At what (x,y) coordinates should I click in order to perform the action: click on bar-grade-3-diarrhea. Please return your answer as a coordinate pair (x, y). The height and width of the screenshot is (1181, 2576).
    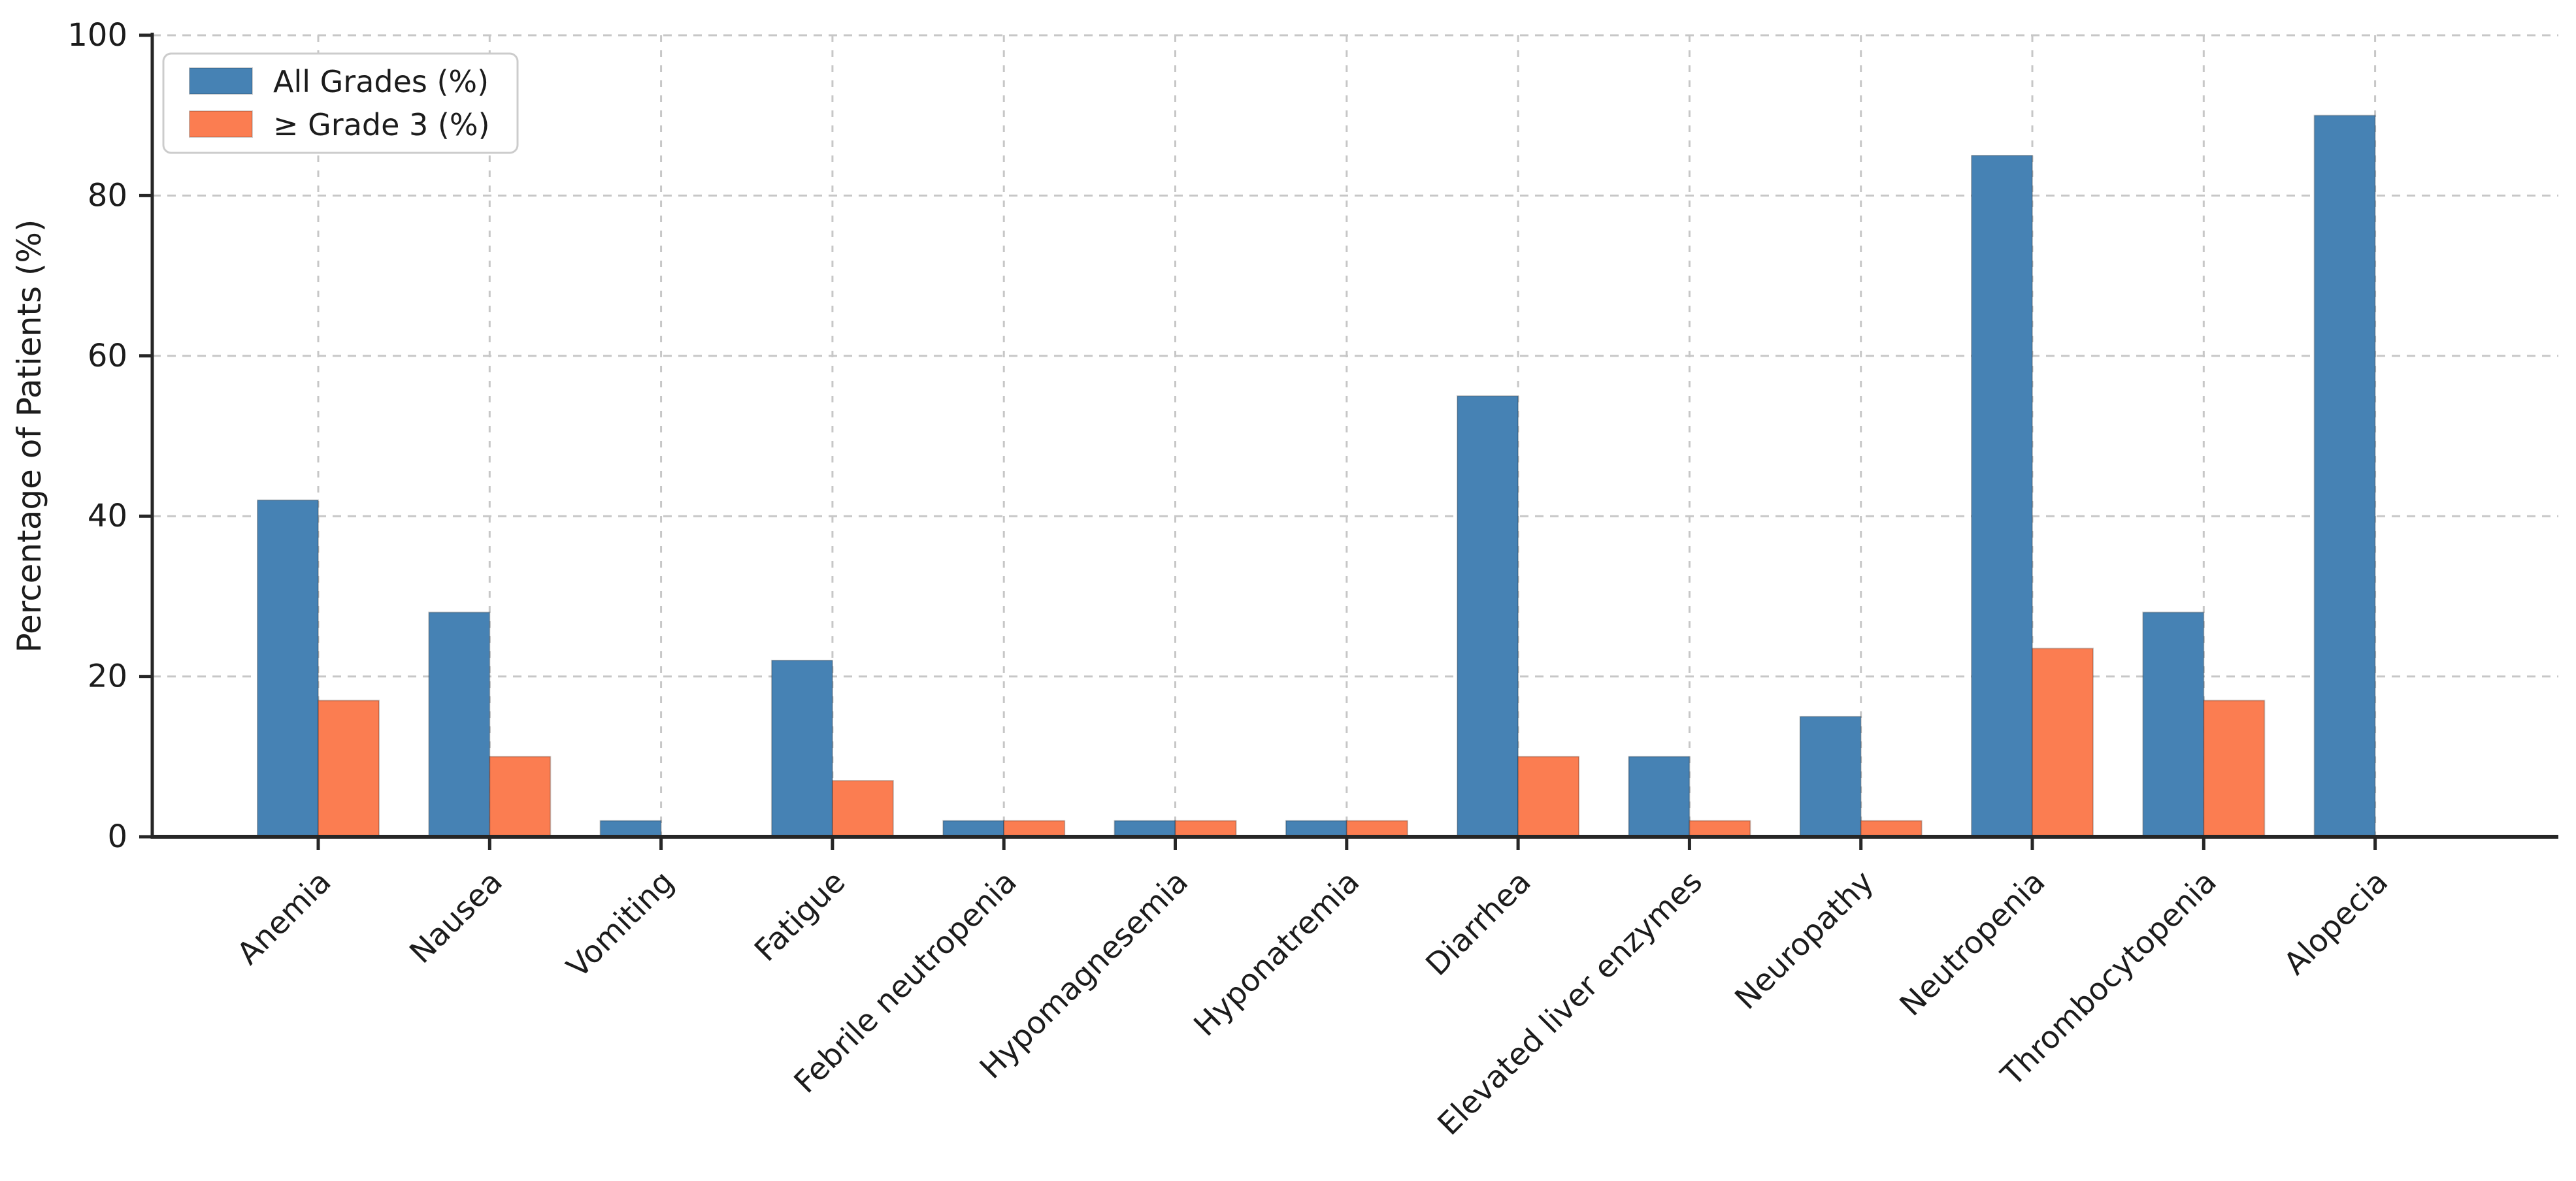
    Looking at the image, I should click on (1548, 797).